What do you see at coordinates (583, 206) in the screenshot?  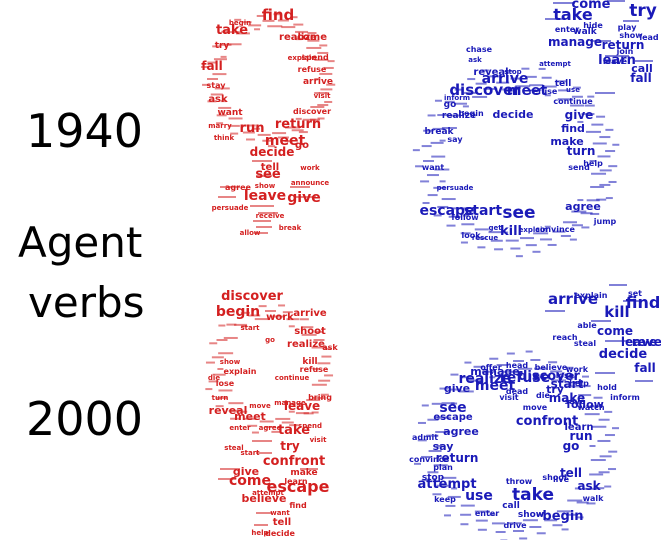 I see `word-agree: agree` at bounding box center [583, 206].